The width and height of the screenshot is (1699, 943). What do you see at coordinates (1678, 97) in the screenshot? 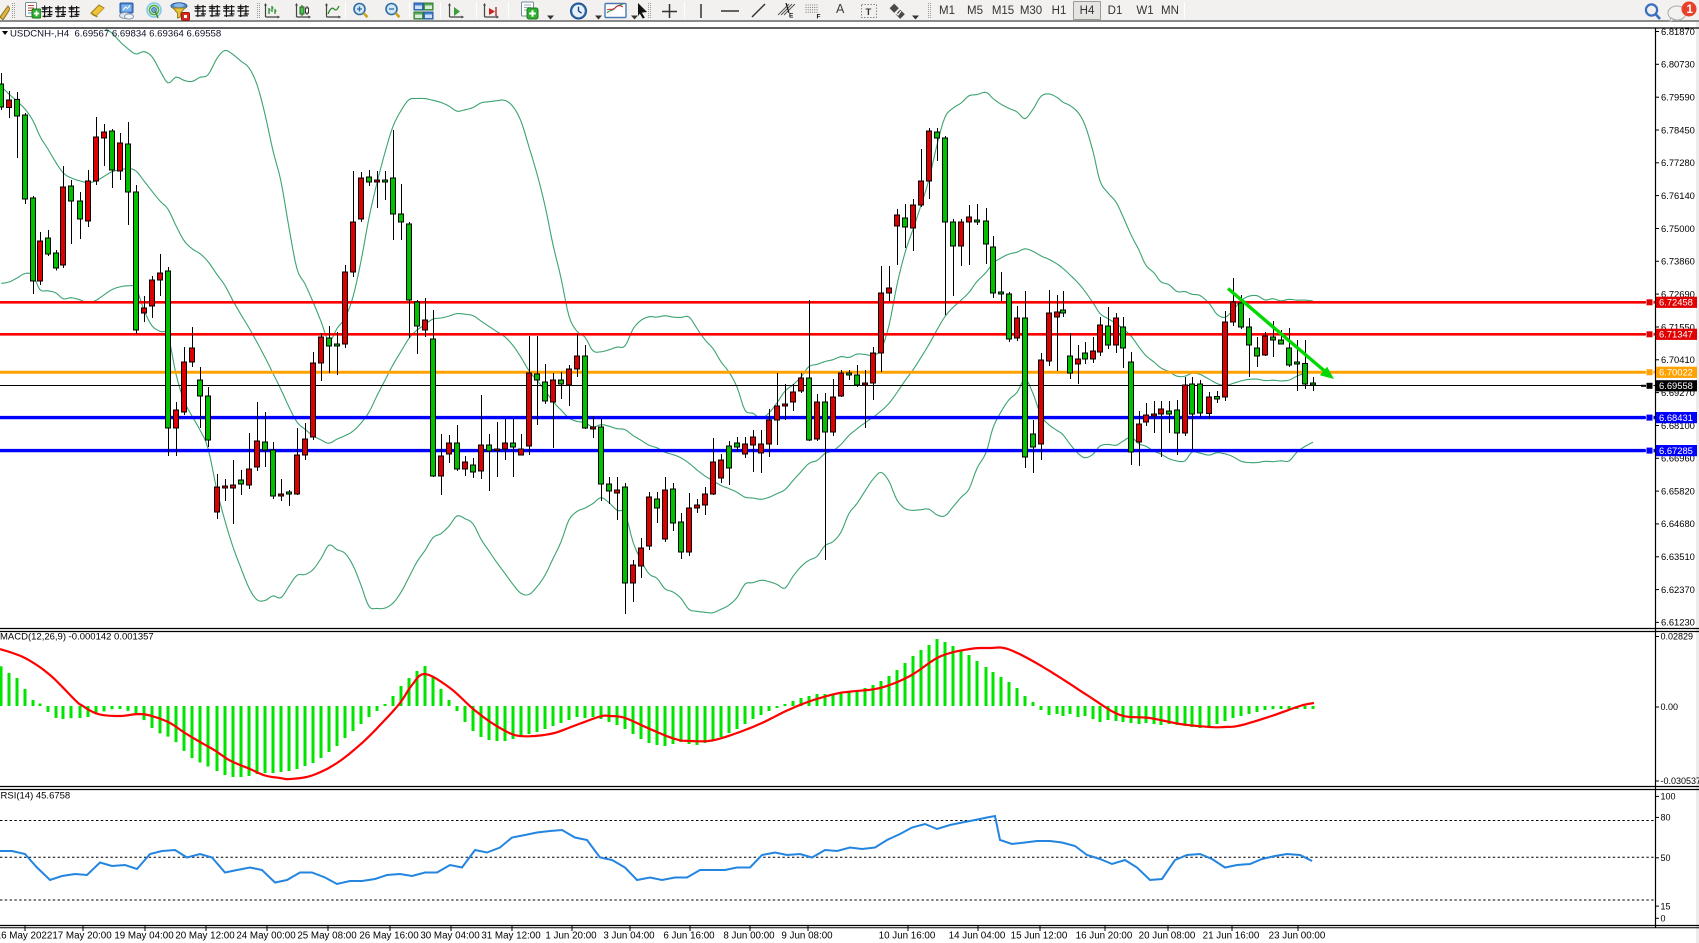
I see `svg-text: 6.79590` at bounding box center [1678, 97].